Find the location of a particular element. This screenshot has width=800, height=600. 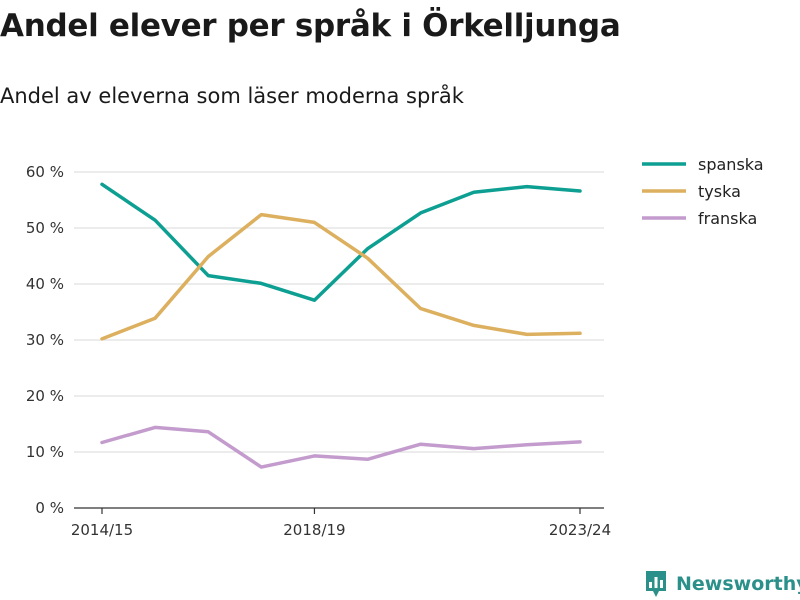

y-tick-label: 30 % is located at coordinates (45, 340).